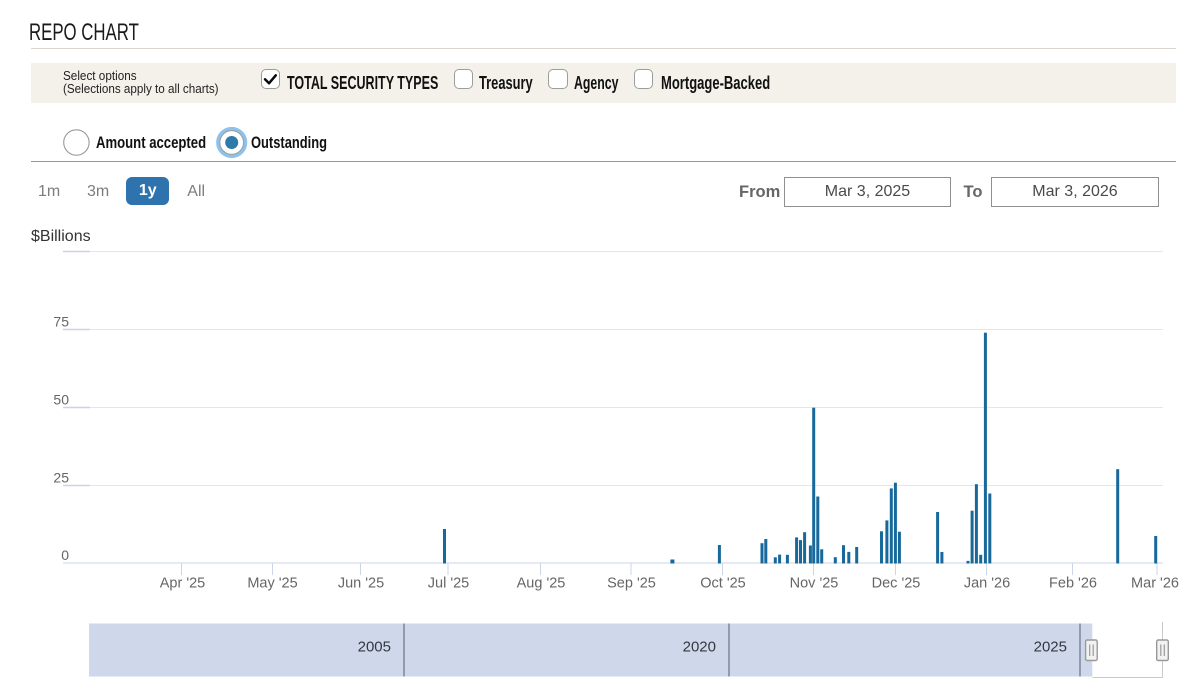 The image size is (1198, 690). I want to click on svg-text: Jul '25, so click(448, 584).